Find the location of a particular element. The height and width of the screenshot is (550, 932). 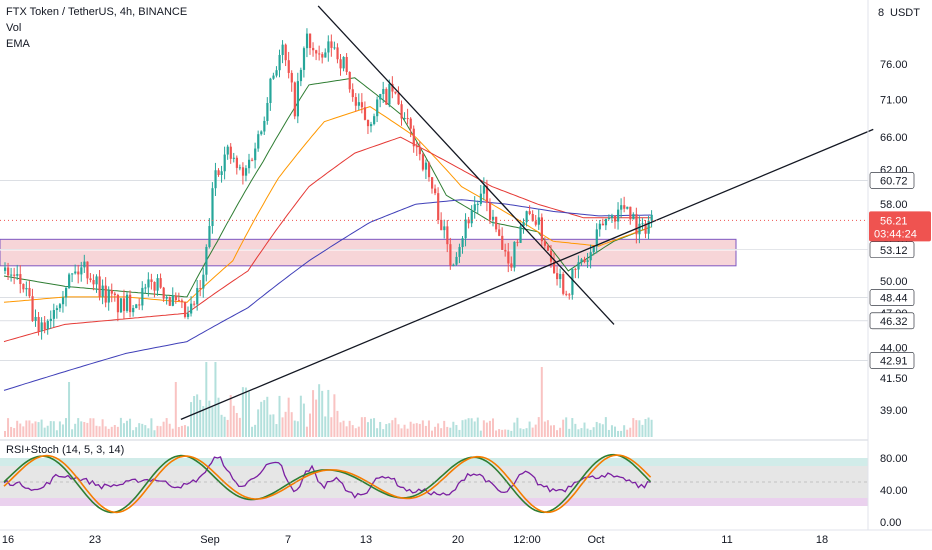

zone-rect is located at coordinates (368, 252).